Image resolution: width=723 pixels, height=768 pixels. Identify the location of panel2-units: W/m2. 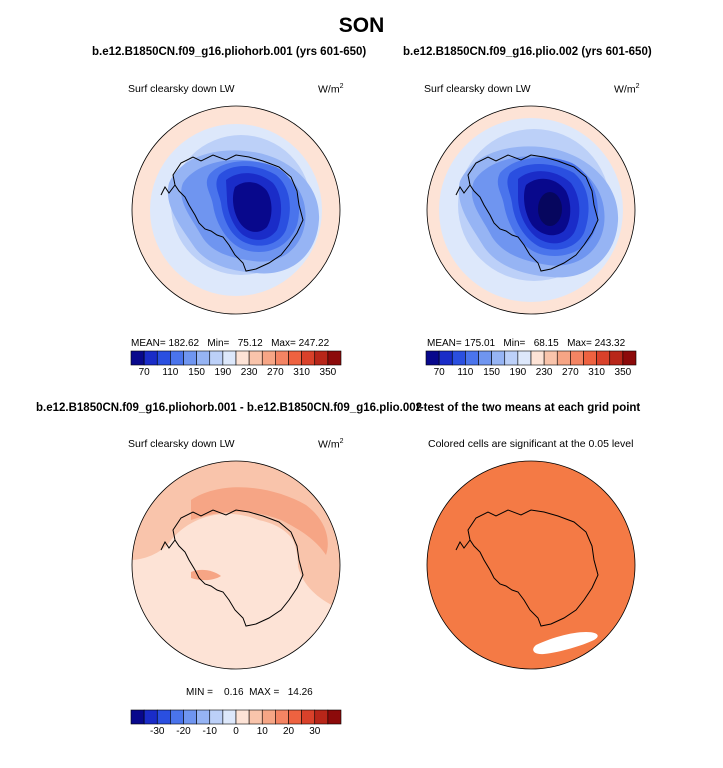
(627, 89).